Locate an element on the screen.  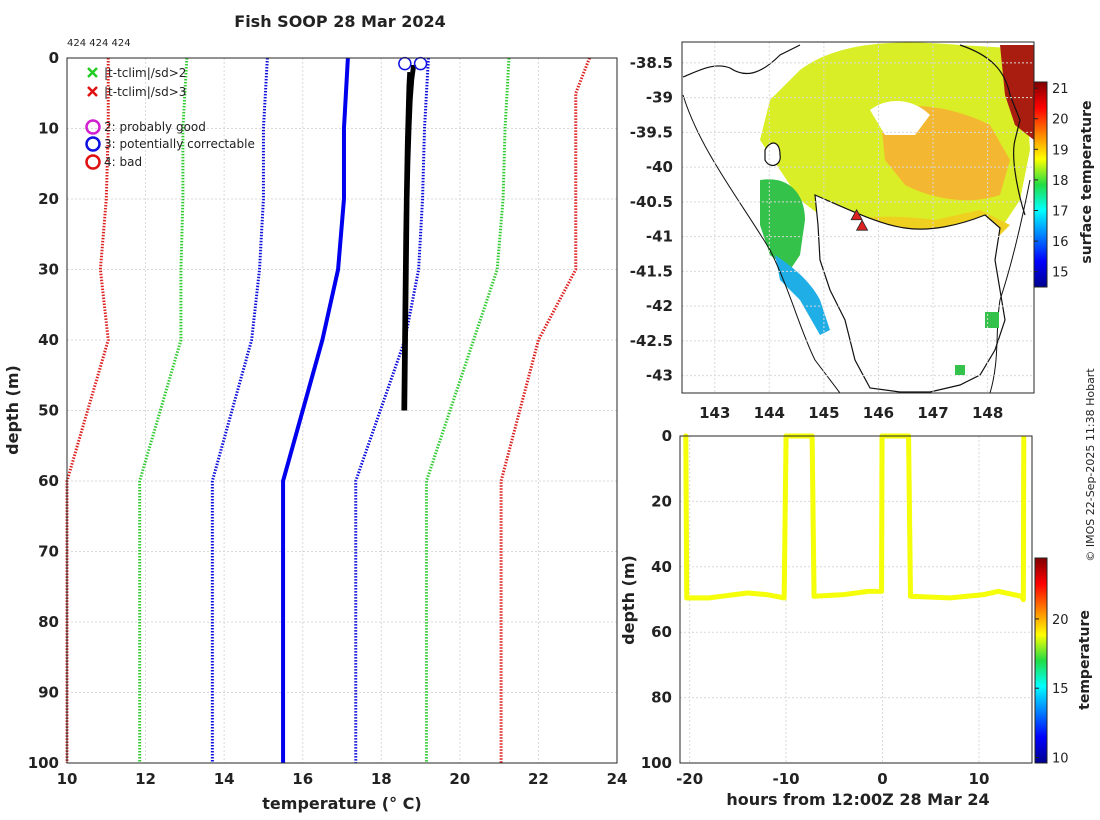
td-colorbar-tick-1: 15 is located at coordinates (1060, 689).